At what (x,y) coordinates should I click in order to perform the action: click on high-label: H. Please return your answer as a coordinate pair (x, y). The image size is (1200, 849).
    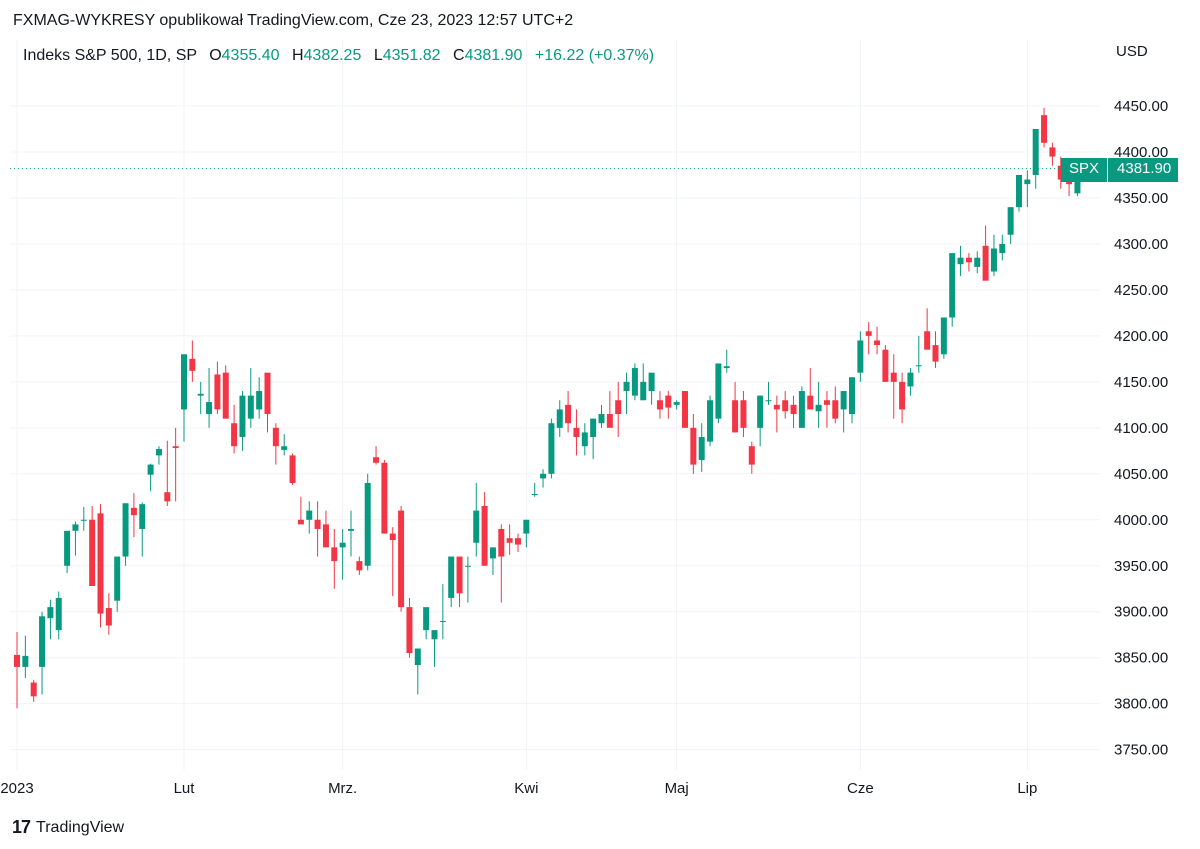
    Looking at the image, I should click on (297, 55).